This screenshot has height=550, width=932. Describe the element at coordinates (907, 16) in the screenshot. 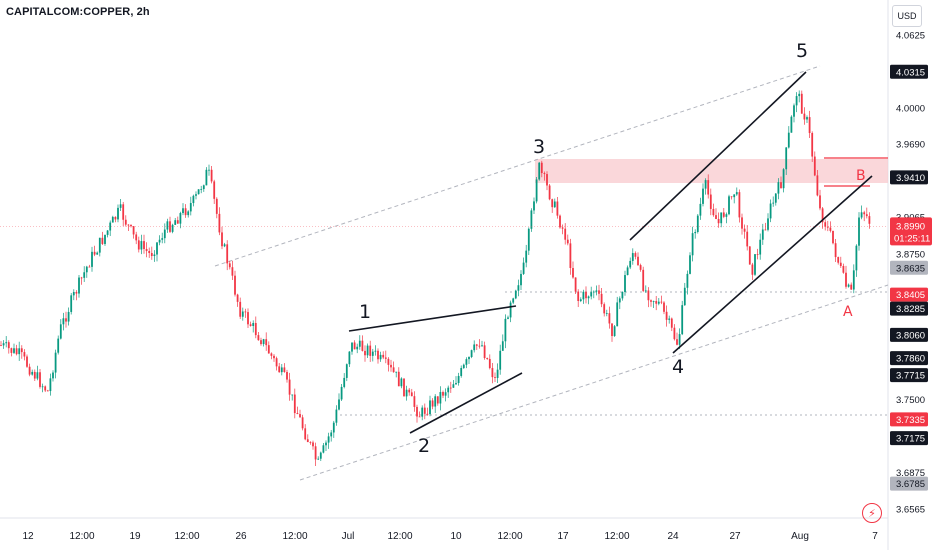

I see `currency-button: USD` at that location.